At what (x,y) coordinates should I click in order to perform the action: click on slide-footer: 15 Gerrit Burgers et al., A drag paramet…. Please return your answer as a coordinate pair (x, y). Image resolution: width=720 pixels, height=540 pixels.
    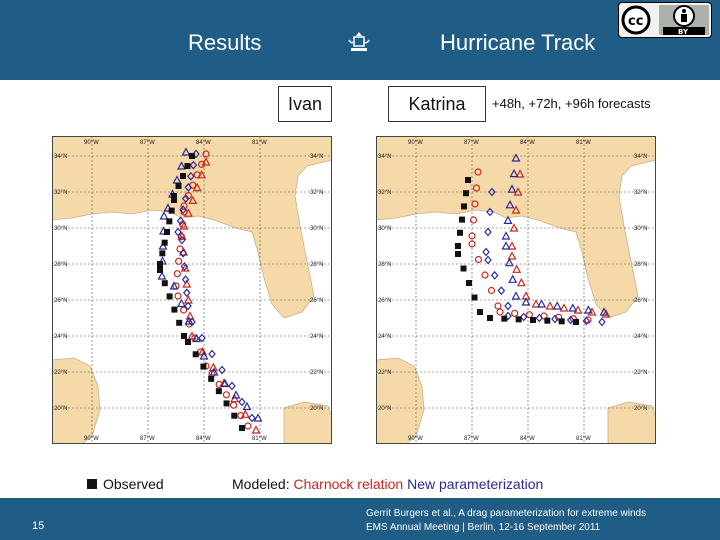
    Looking at the image, I should click on (360, 519).